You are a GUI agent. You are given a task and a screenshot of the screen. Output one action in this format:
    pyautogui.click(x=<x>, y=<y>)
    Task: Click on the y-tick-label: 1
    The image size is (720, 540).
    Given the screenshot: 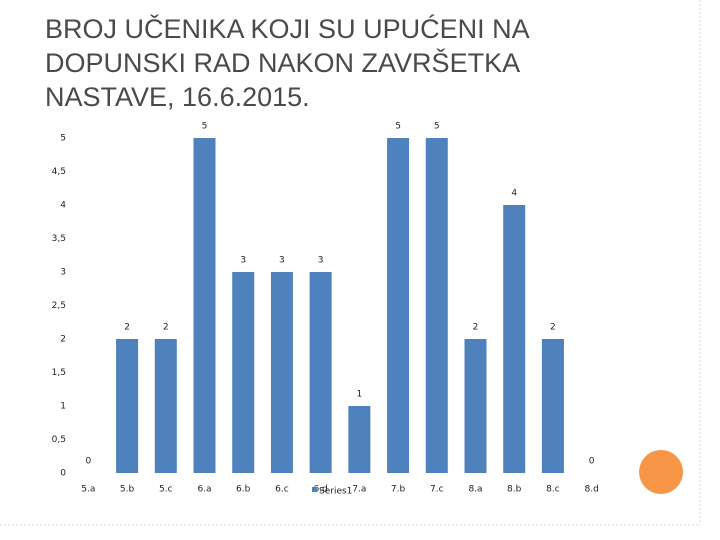 What is the action you would take?
    pyautogui.click(x=63, y=407)
    